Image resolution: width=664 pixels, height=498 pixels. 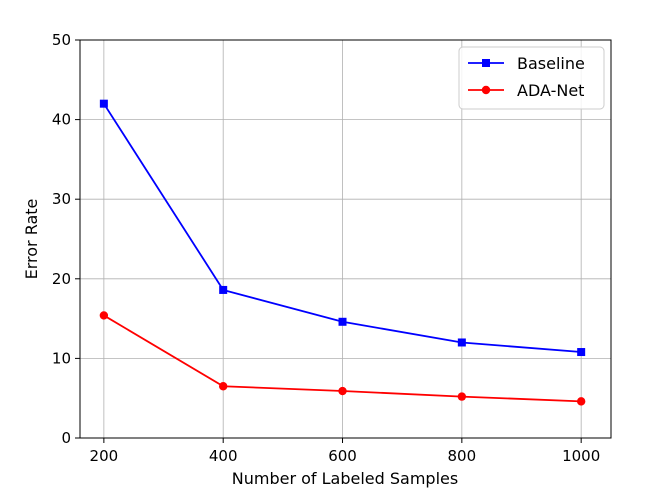 I want to click on x-tick-label: 1000, so click(x=581, y=456).